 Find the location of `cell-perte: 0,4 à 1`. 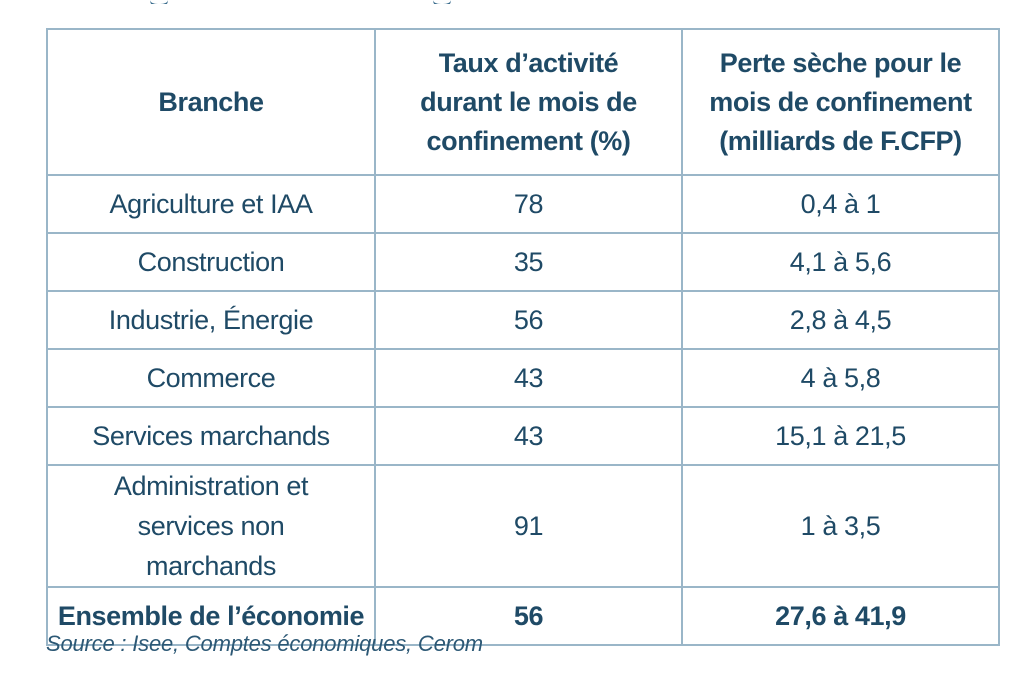

cell-perte: 0,4 à 1 is located at coordinates (840, 204).